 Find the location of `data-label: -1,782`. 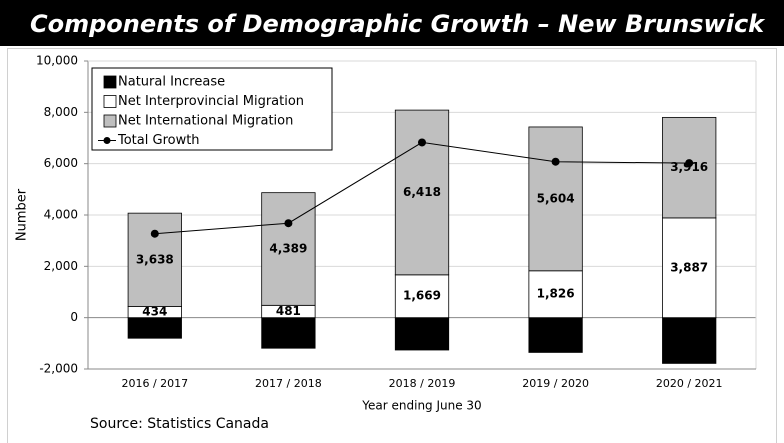

data-label: -1,782 is located at coordinates (689, 340).